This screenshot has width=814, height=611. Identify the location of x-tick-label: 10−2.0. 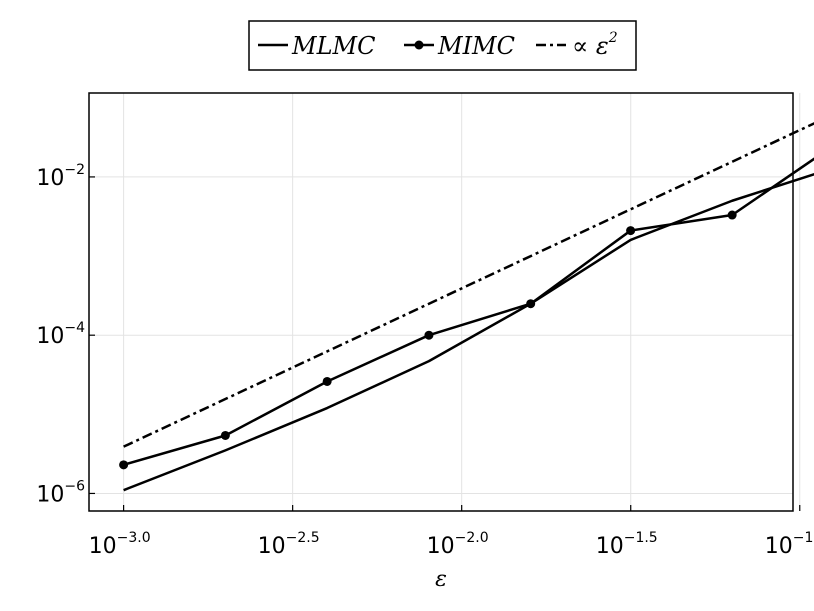
(458, 544).